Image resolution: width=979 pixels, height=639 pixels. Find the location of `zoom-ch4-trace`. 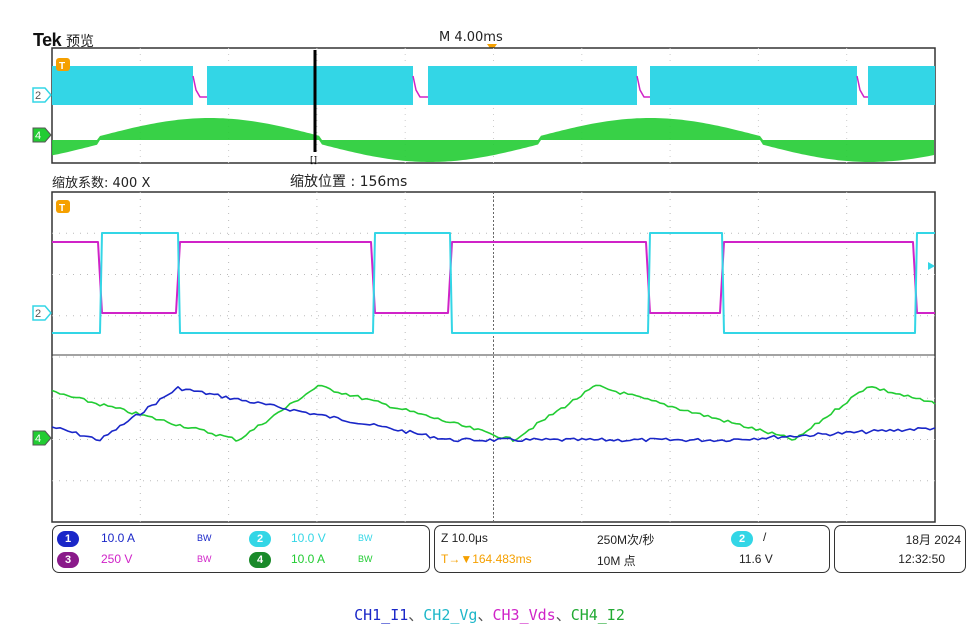

zoom-ch4-trace is located at coordinates (493, 413).